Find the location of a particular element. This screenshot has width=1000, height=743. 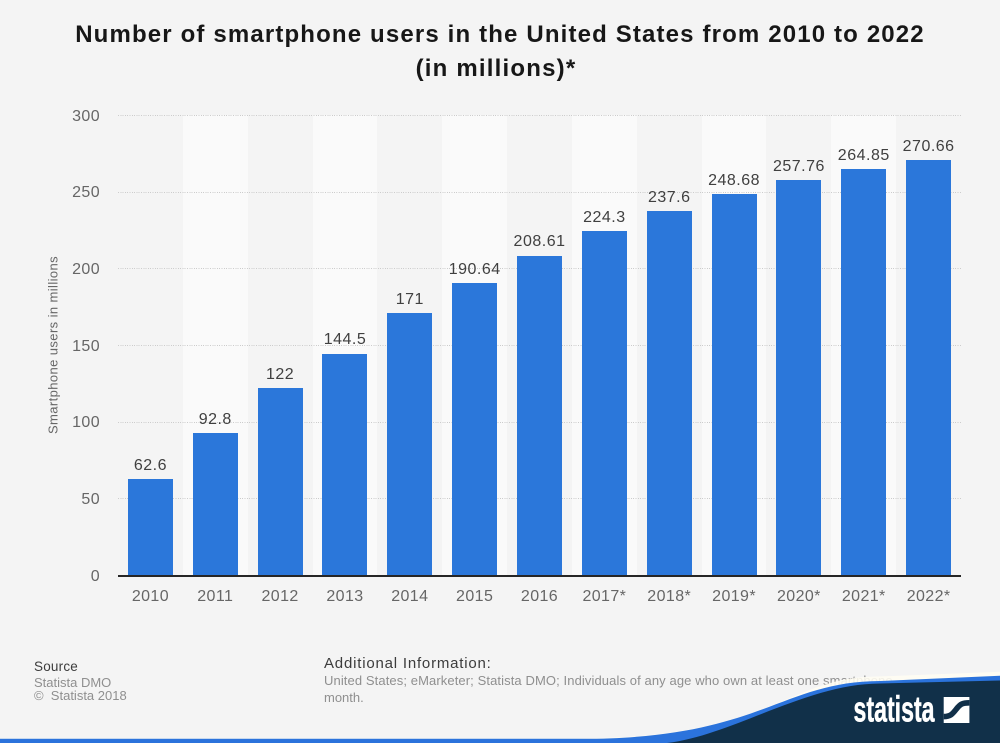

svg-text: statista is located at coordinates (895, 710).